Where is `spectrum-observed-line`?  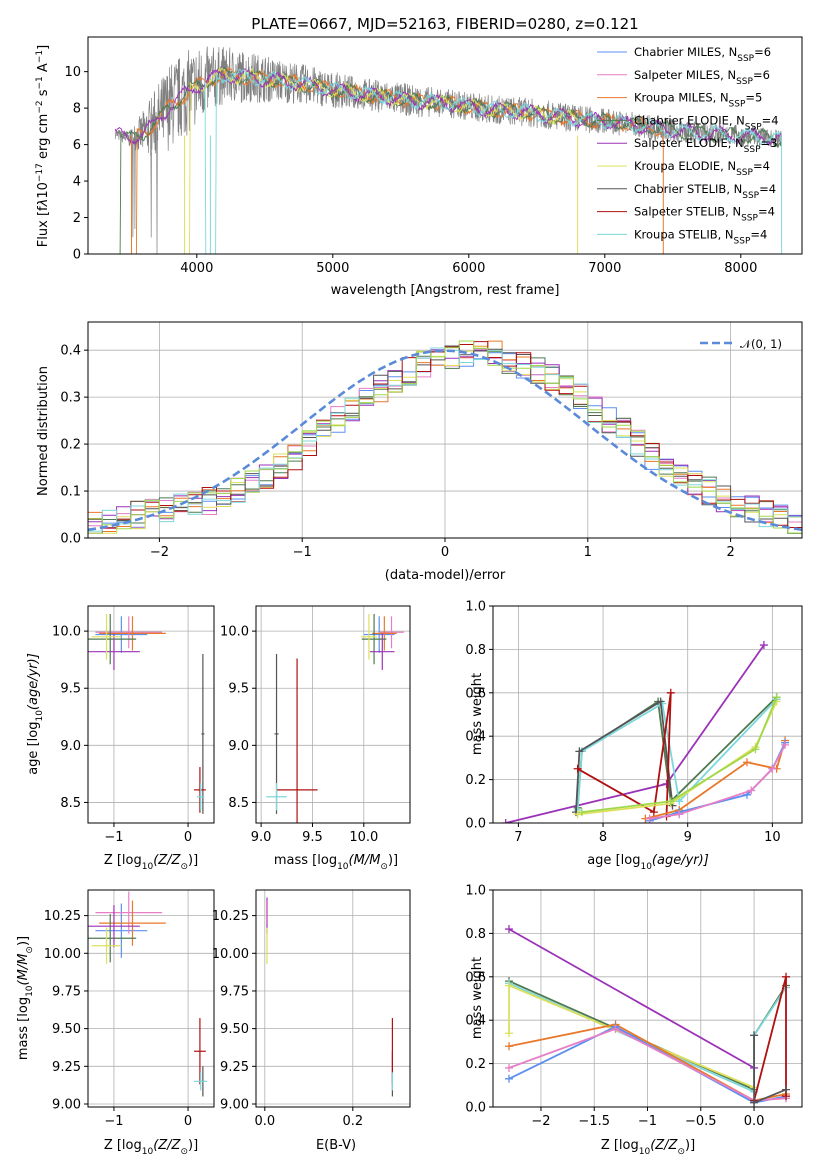
spectrum-observed-line is located at coordinates (448, 150).